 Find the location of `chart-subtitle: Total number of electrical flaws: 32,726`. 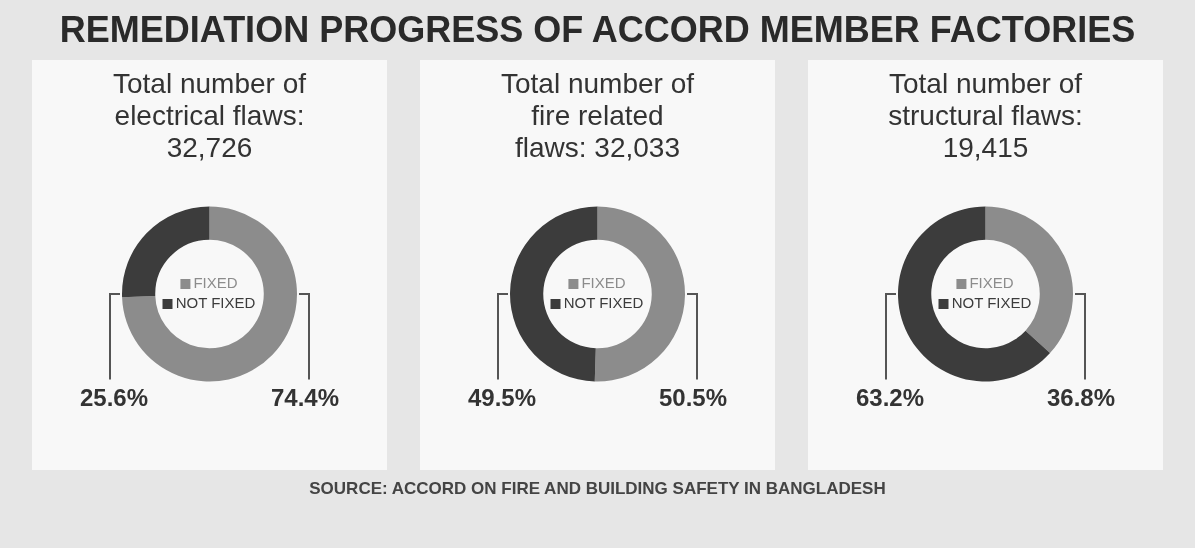

chart-subtitle: Total number of electrical flaws: 32,726 is located at coordinates (209, 116).